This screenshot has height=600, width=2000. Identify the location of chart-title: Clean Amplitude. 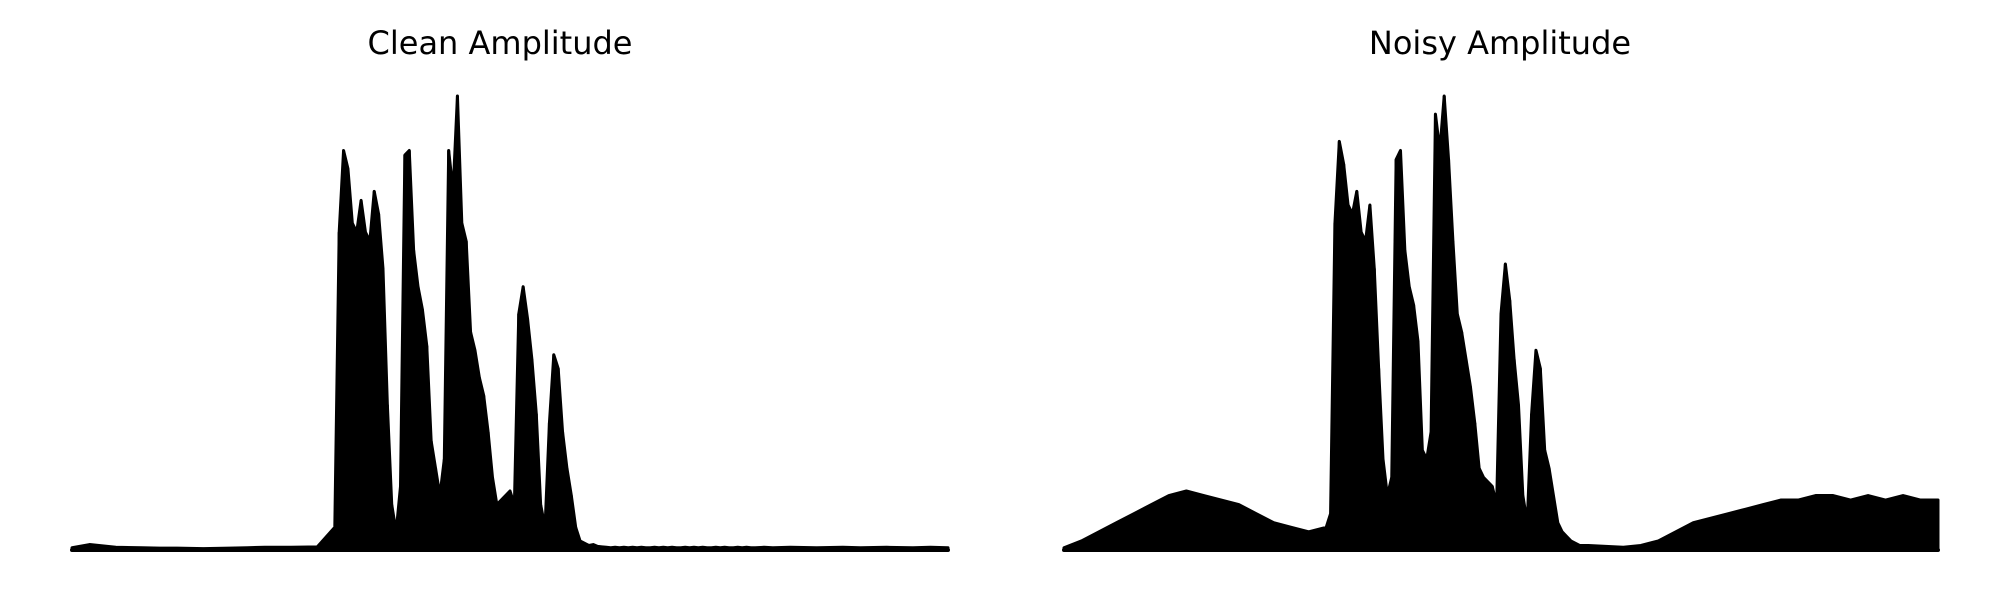
(500, 43).